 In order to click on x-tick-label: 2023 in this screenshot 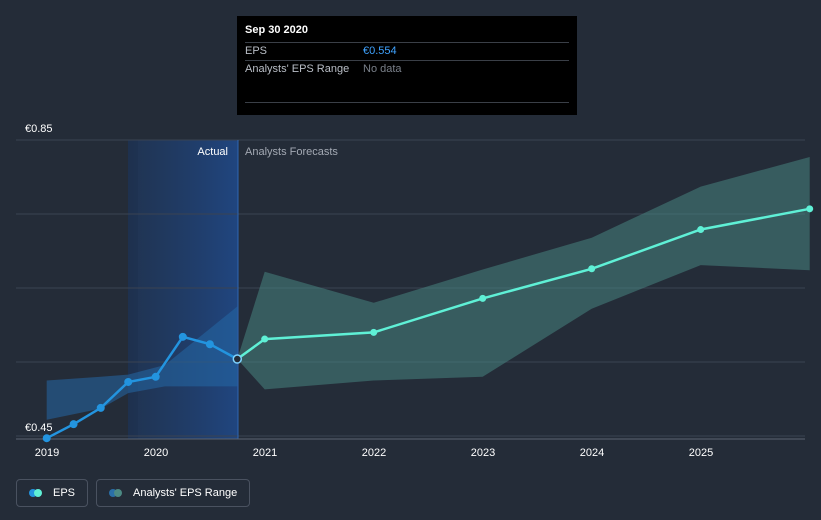, I will do `click(483, 453)`.